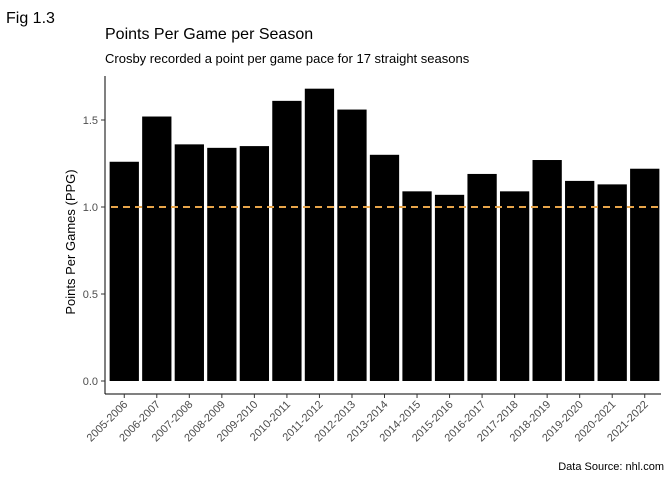  Describe the element at coordinates (124, 271) in the screenshot. I see `bar-2005-2006` at that location.